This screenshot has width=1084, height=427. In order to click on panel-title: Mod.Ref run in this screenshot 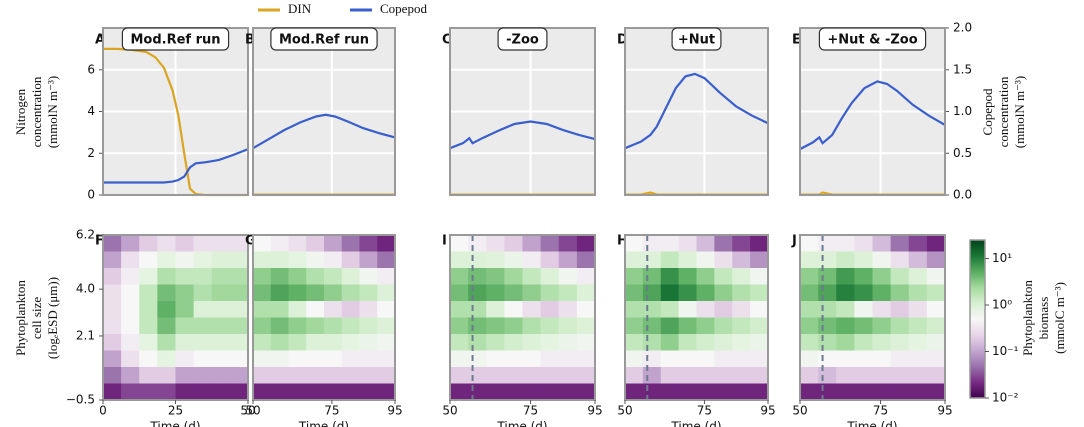, I will do `click(324, 40)`.